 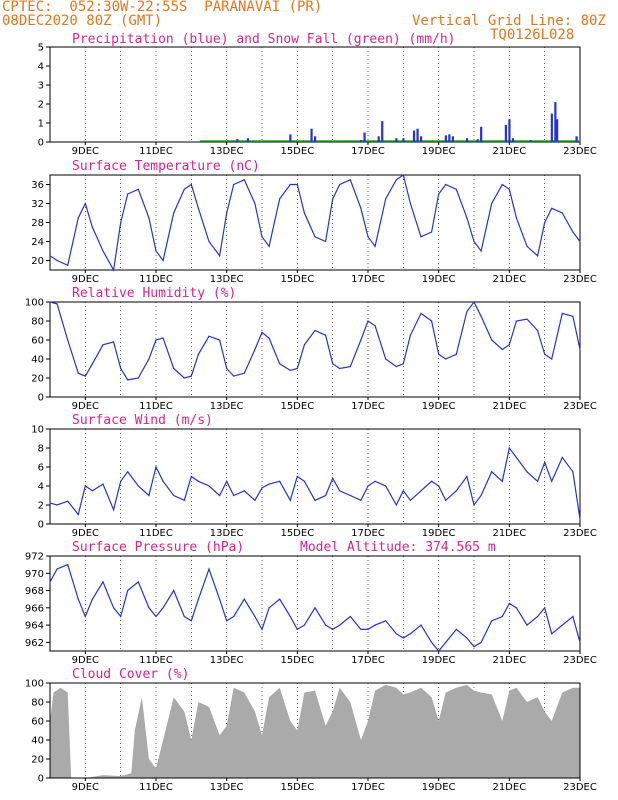 What do you see at coordinates (37, 341) in the screenshot?
I see `y-tick-label: 60` at bounding box center [37, 341].